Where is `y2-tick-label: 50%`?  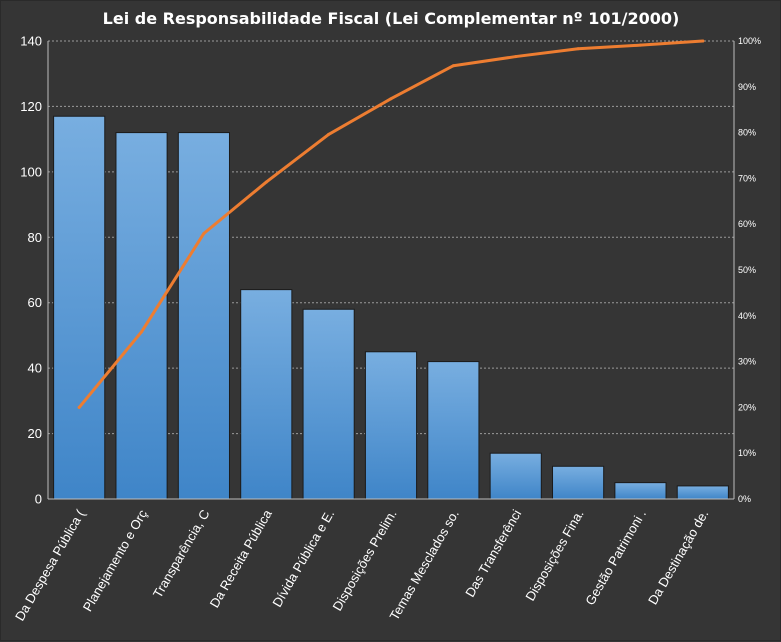
y2-tick-label: 50% is located at coordinates (747, 270).